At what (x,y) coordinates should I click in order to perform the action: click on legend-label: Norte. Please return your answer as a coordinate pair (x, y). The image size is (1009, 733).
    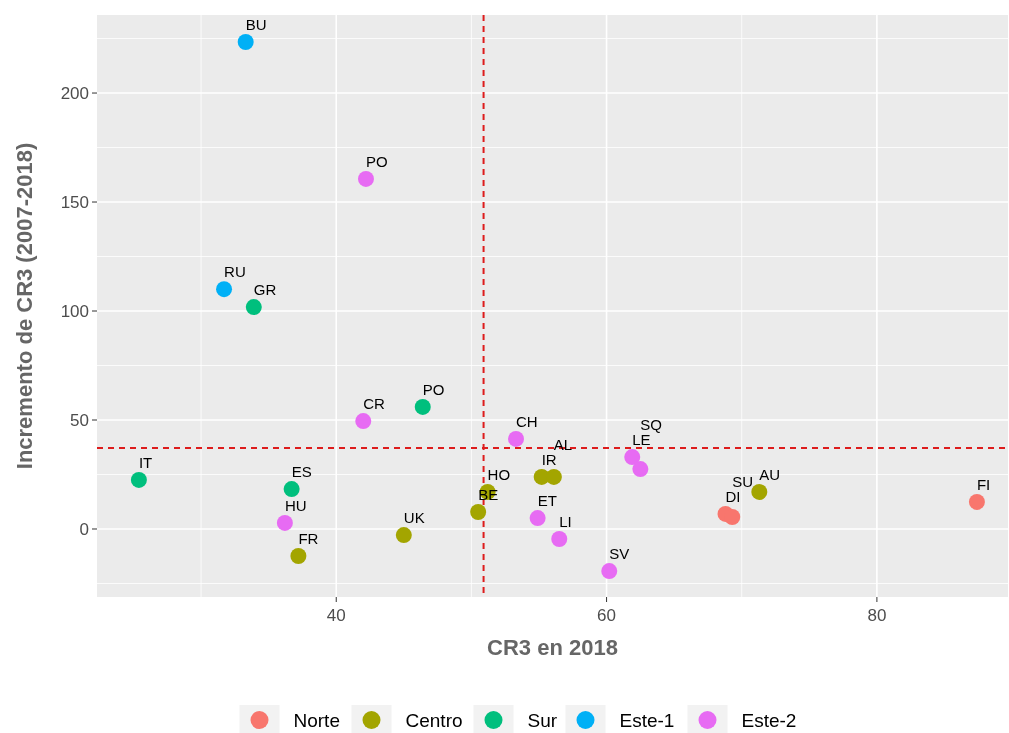
    Looking at the image, I should click on (316, 720).